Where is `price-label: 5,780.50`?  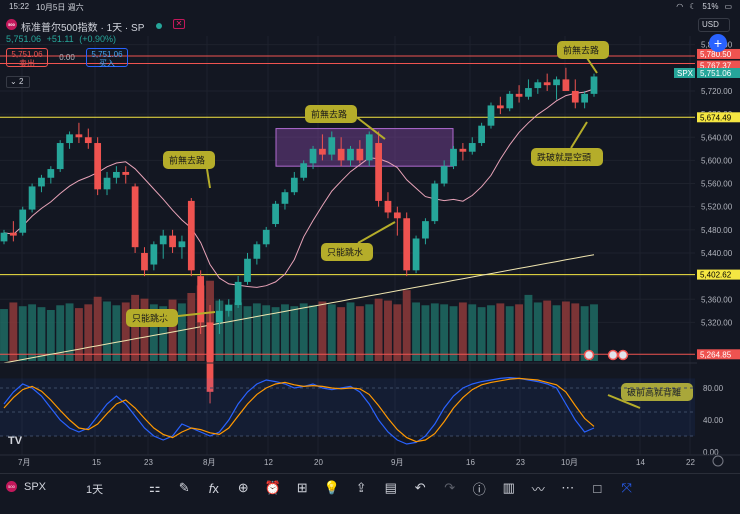
price-label: 5,780.50 is located at coordinates (716, 54).